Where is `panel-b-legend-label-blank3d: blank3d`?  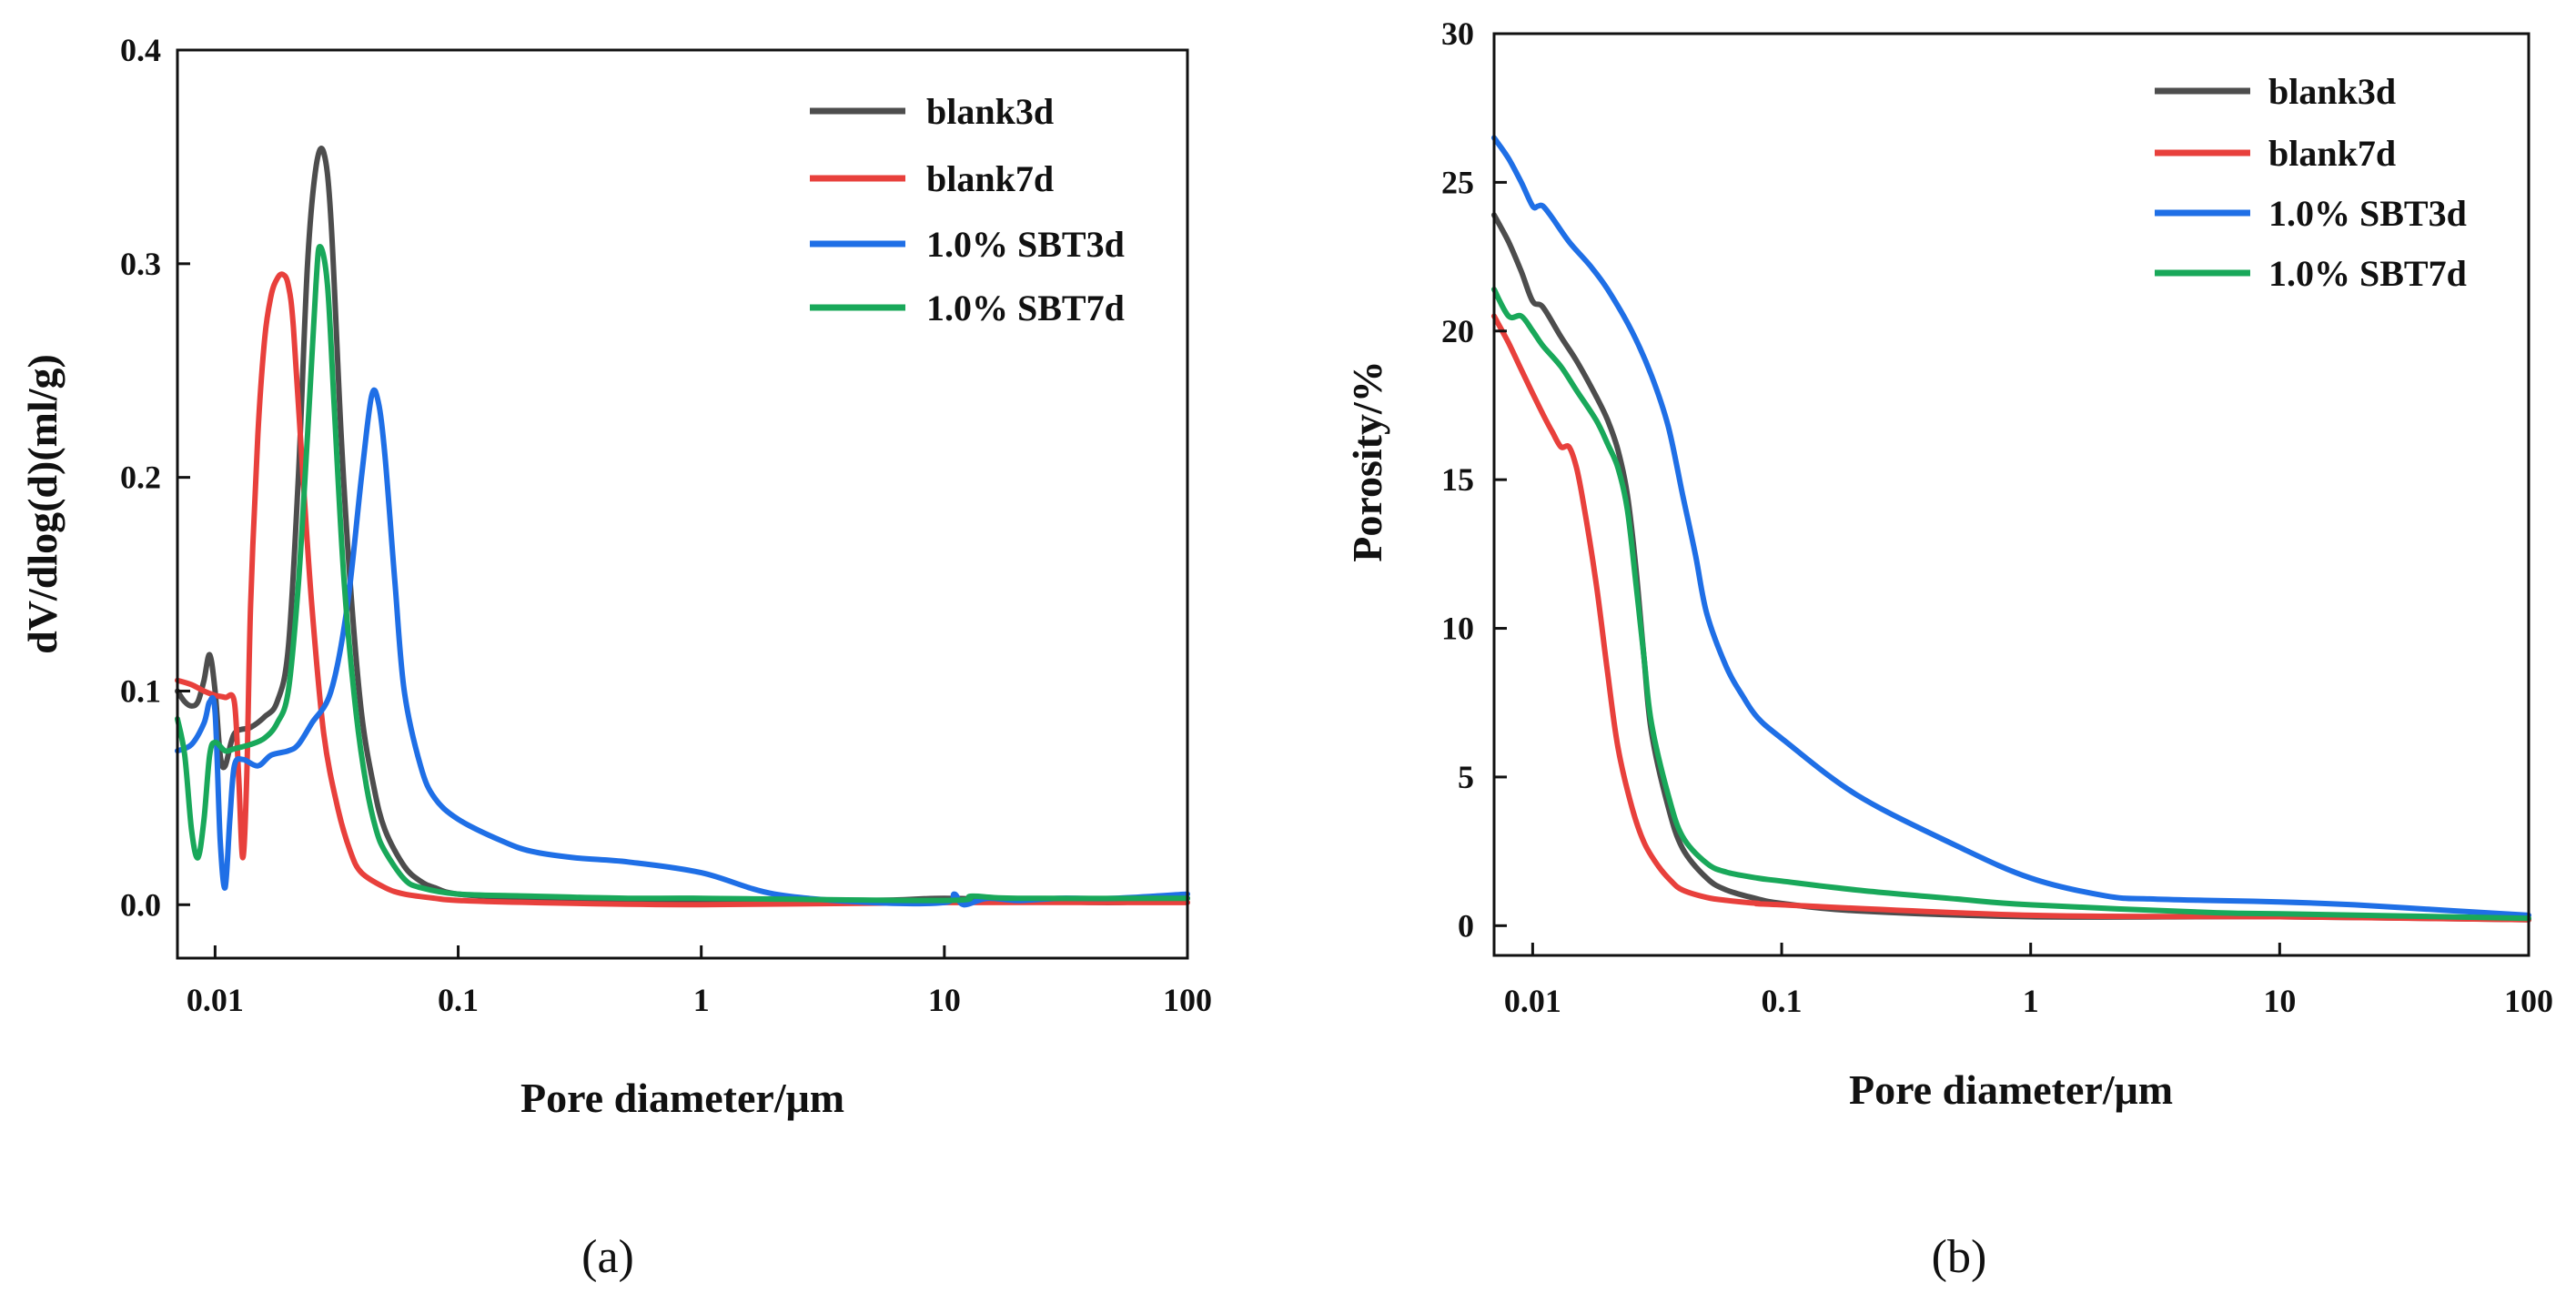 panel-b-legend-label-blank3d: blank3d is located at coordinates (2332, 91).